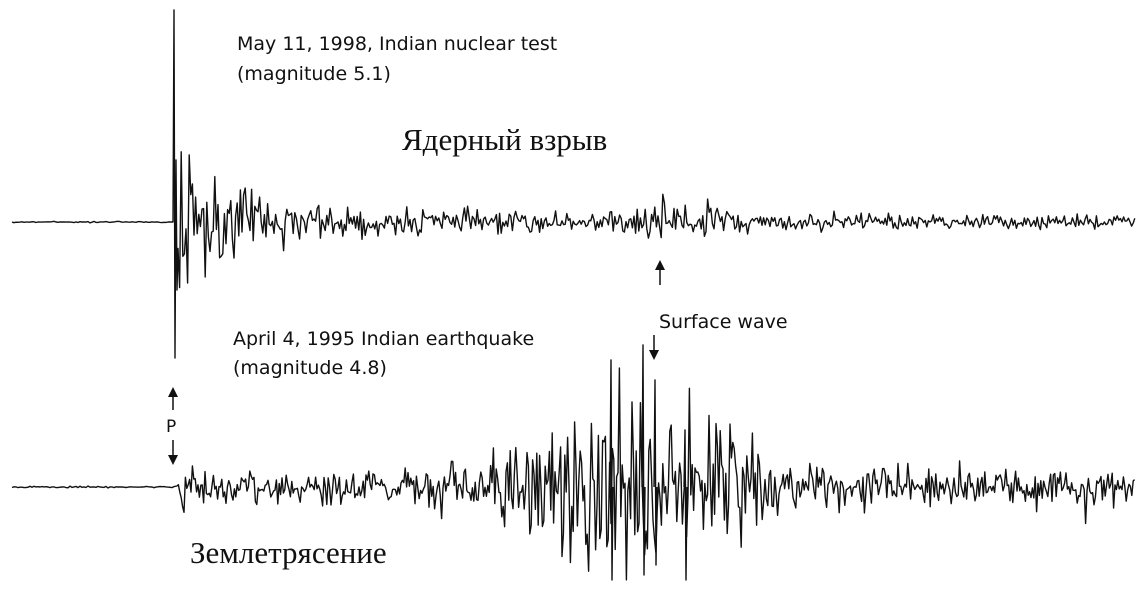  Describe the element at coordinates (504, 139) in the screenshot. I see `trace-label: Ядерный взрыв` at that location.